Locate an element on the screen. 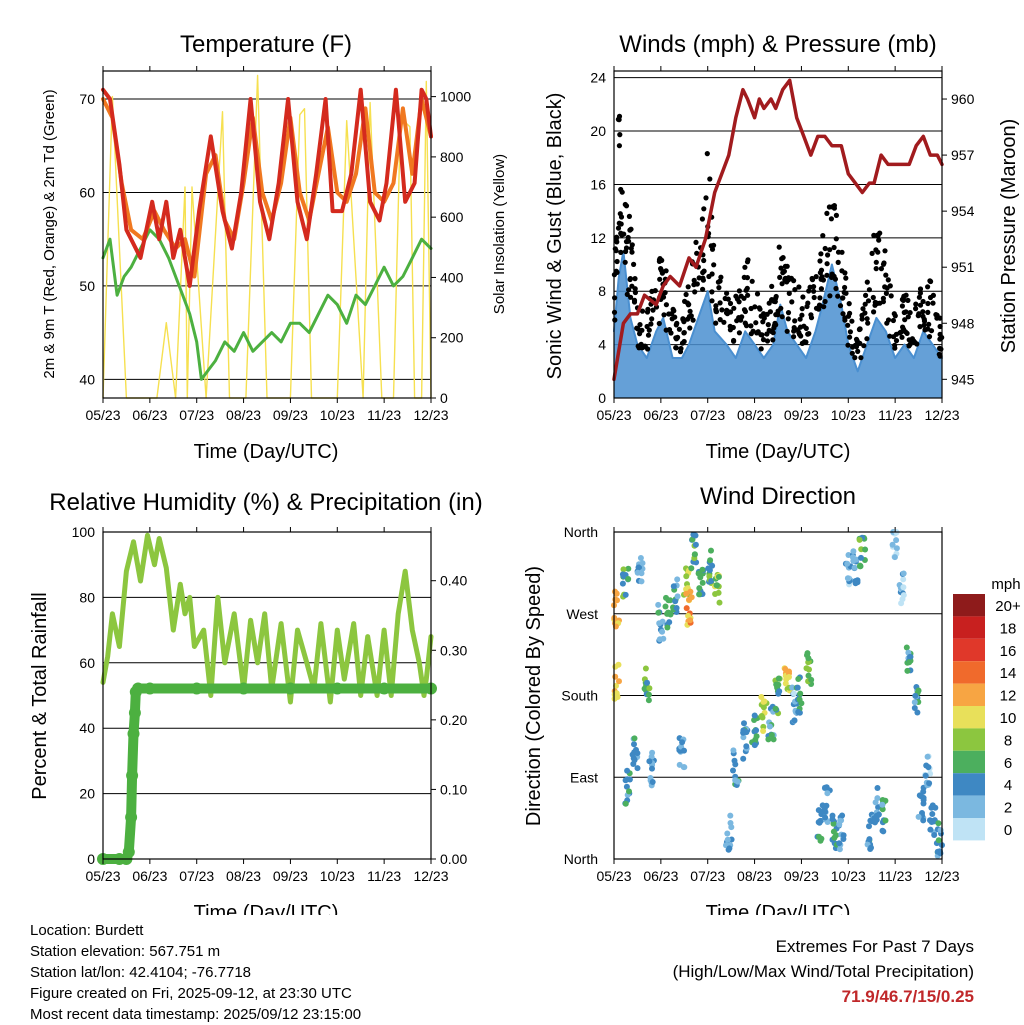  legend-label: 8 is located at coordinates (1008, 740).